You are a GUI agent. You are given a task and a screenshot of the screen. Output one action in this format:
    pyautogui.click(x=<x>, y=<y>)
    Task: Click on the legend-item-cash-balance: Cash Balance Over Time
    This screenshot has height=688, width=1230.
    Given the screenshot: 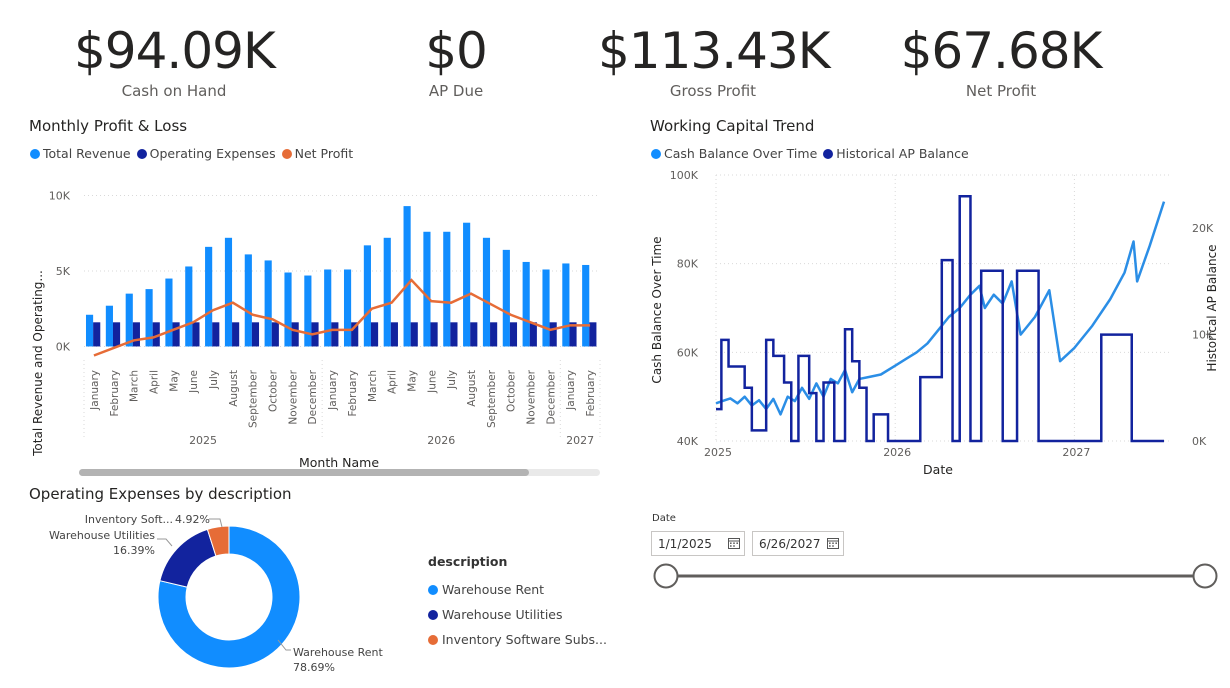 What is the action you would take?
    pyautogui.click(x=734, y=153)
    